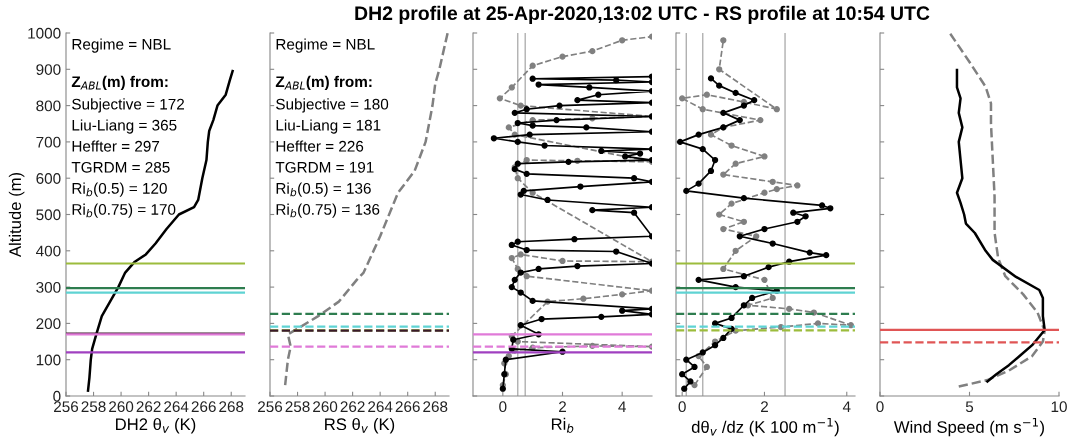  Describe the element at coordinates (332, 105) in the screenshot. I see `annotation: Subjective = 180` at that location.